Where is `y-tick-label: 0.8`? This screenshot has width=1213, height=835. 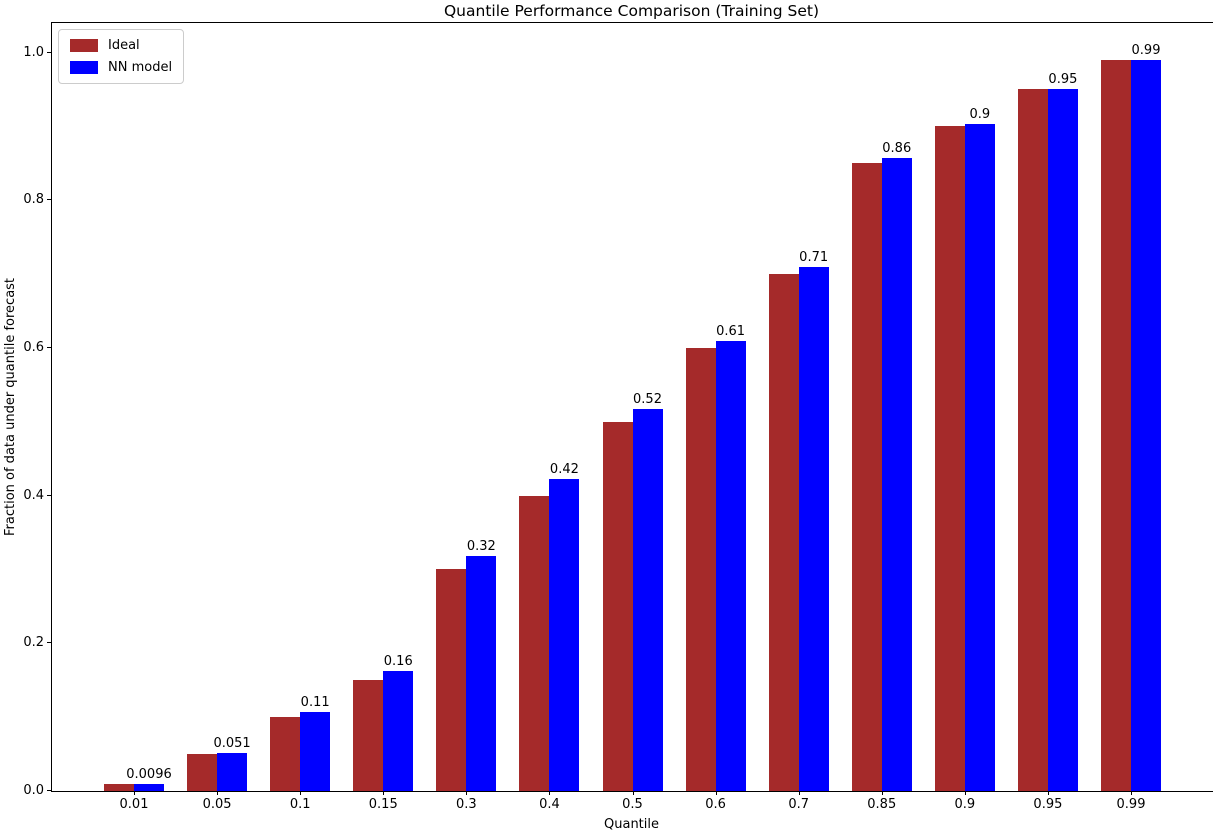 y-tick-label: 0.8 is located at coordinates (33, 200).